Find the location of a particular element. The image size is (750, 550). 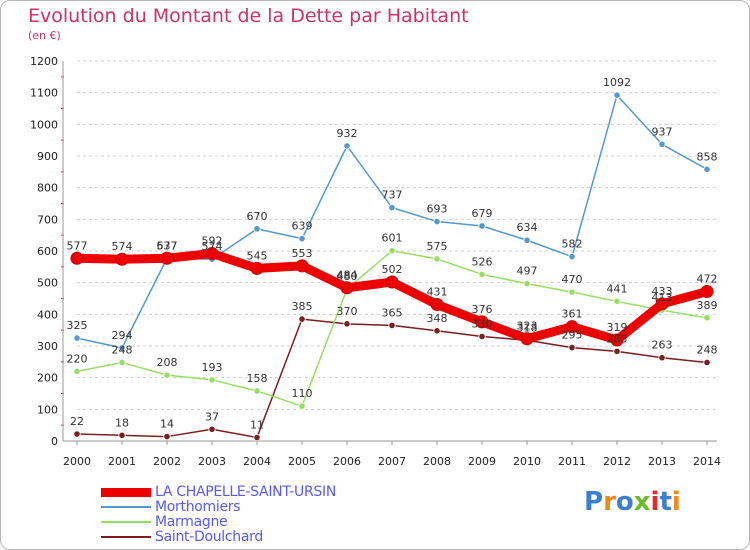

data-label: 431 is located at coordinates (437, 292).